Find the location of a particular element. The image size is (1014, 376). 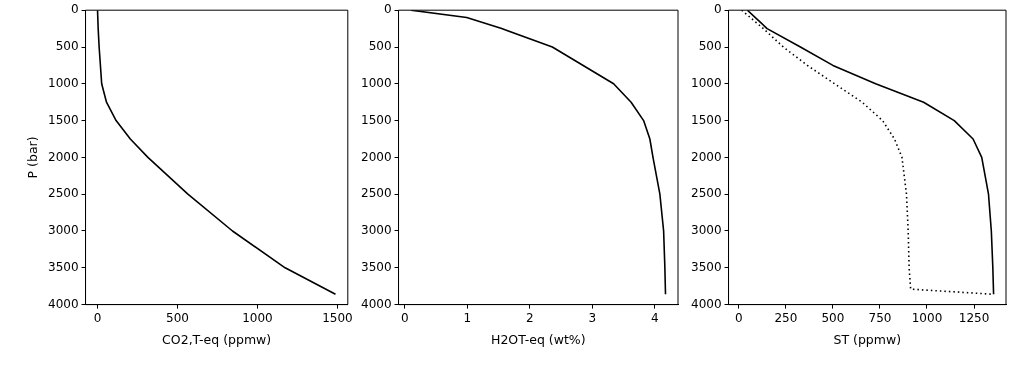

x-tick-label: 1 is located at coordinates (467, 317).